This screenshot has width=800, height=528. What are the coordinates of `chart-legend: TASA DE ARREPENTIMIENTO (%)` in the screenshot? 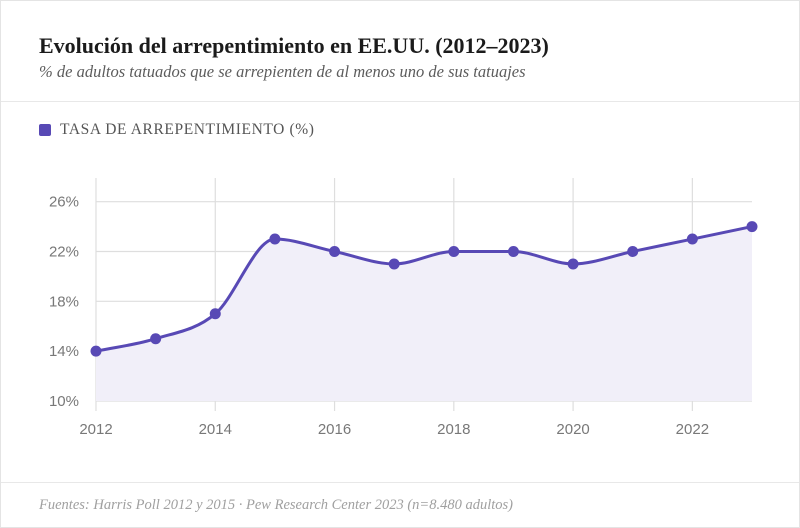 It's located at (176, 130).